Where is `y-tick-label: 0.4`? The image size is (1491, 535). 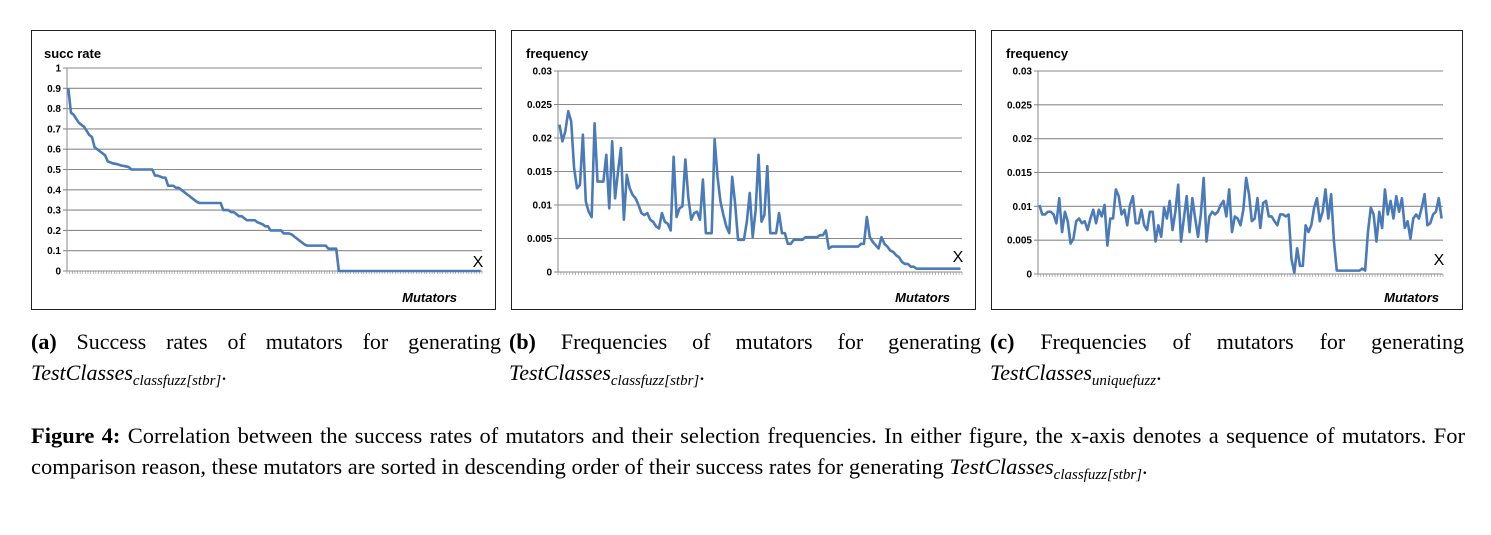
y-tick-label: 0.4 is located at coordinates (54, 190).